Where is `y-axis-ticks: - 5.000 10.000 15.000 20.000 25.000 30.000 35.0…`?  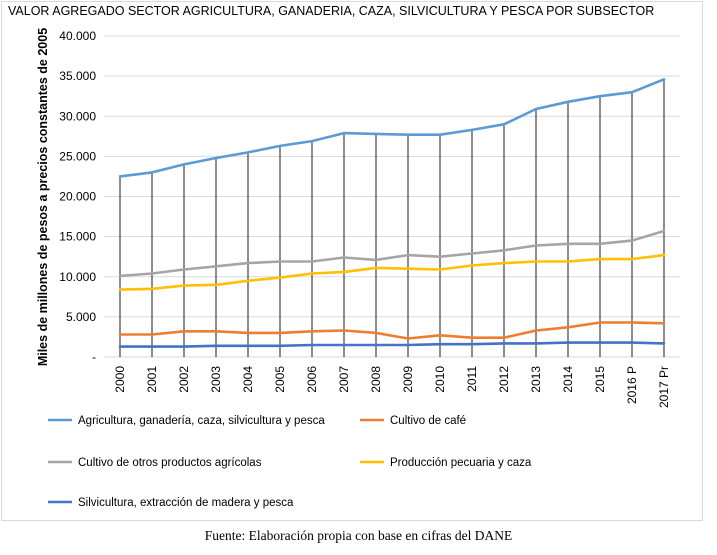
y-axis-ticks: - 5.000 10.000 15.000 20.000 25.000 30.000 35.0… is located at coordinates (77, 196).